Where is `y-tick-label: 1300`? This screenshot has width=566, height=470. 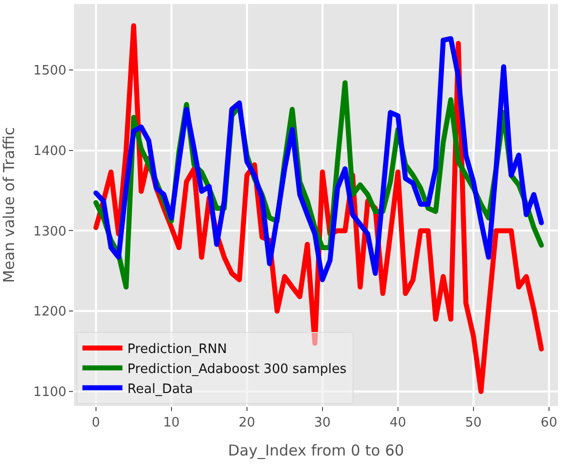
y-tick-label: 1300 is located at coordinates (49, 232).